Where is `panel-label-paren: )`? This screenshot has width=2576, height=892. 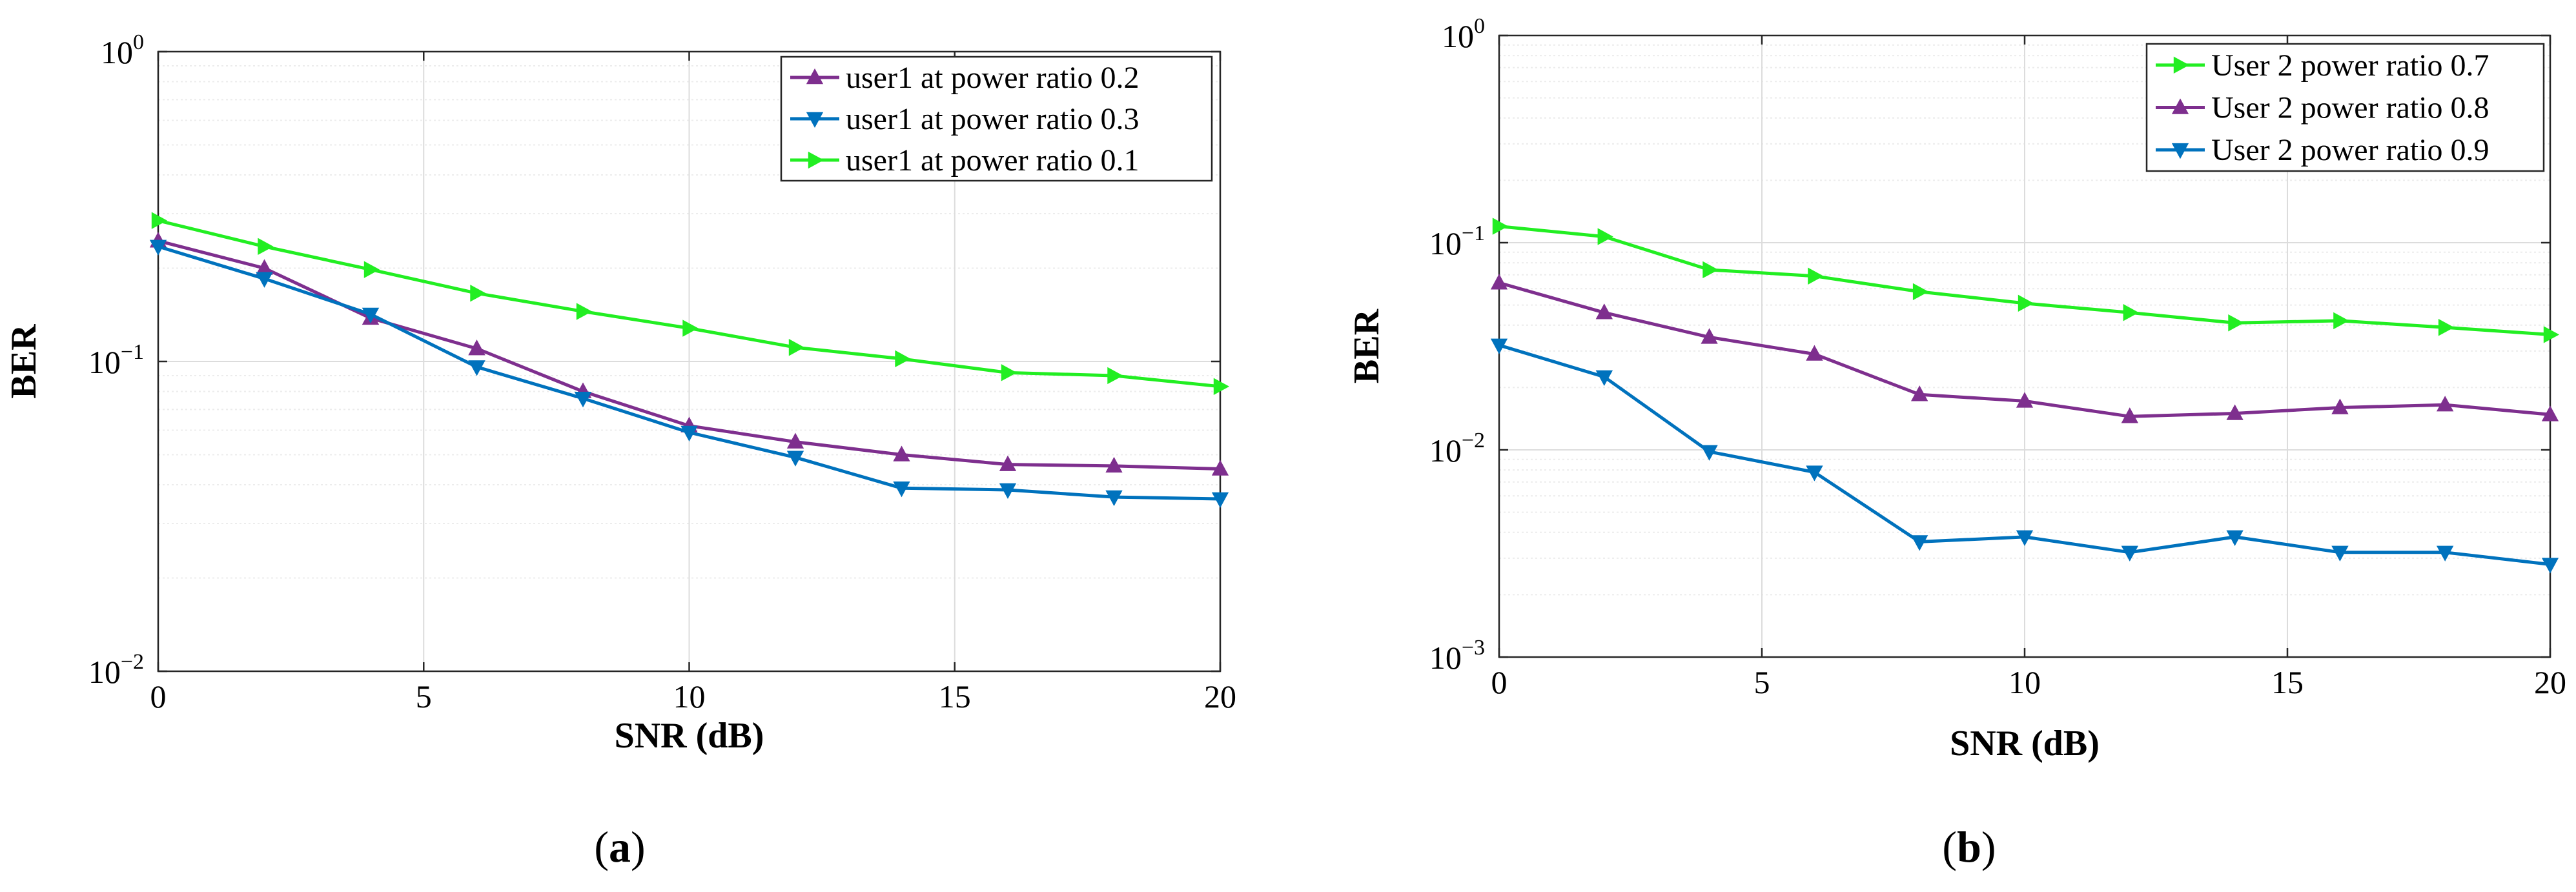 panel-label-paren: ) is located at coordinates (638, 846).